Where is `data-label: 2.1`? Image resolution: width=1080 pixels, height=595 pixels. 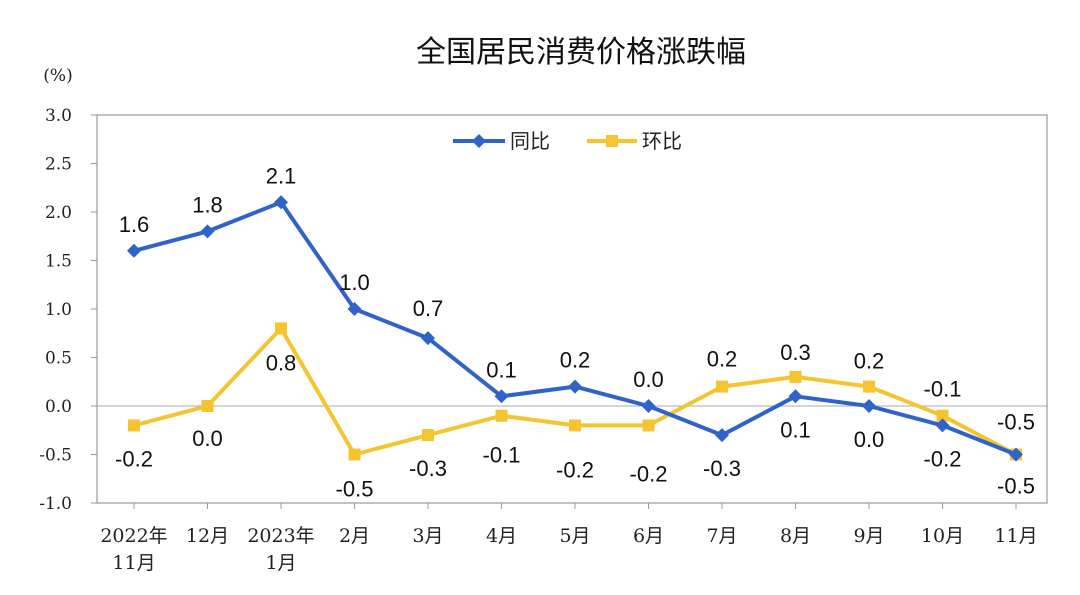 data-label: 2.1 is located at coordinates (281, 175).